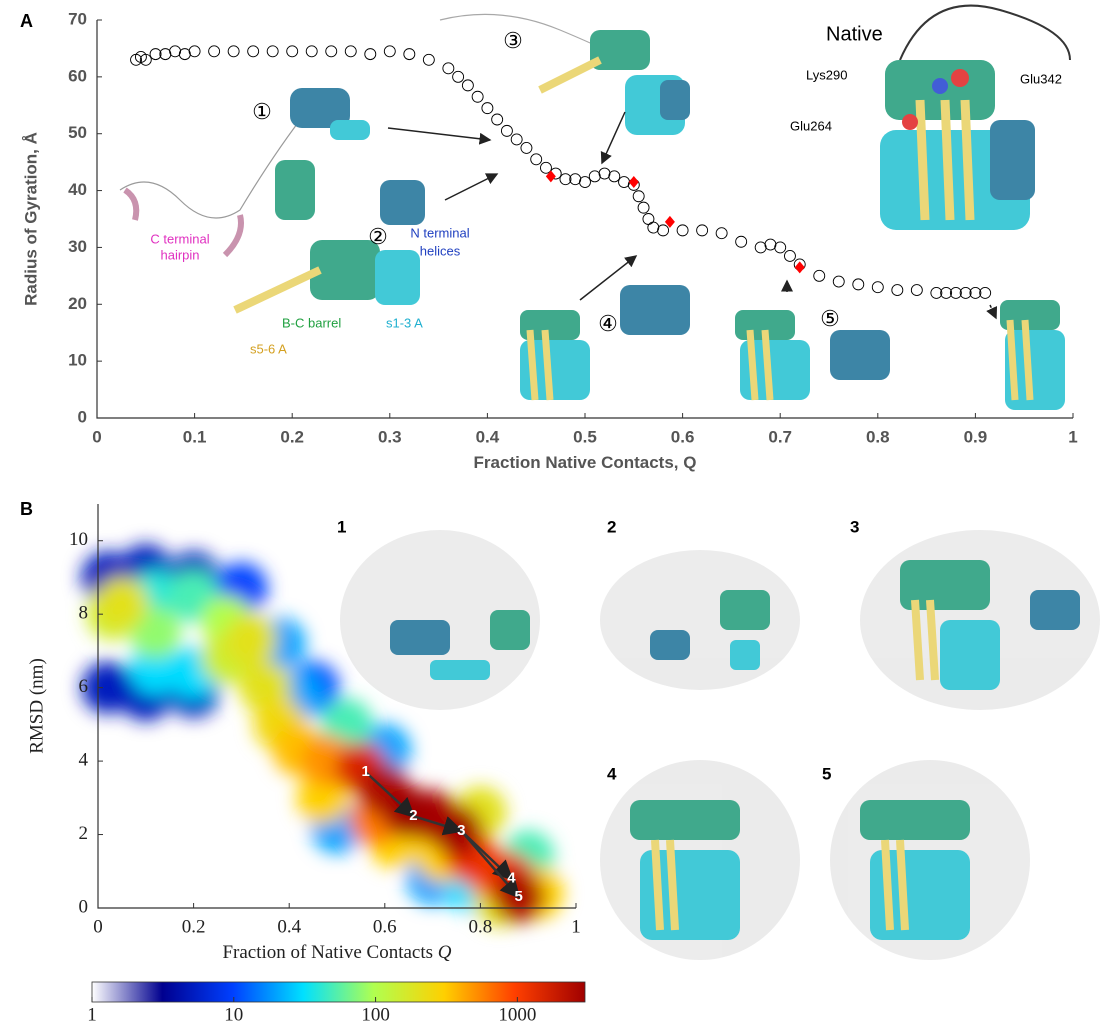 This screenshot has width=1119, height=1031. I want to click on structure-label: 4, so click(612, 773).